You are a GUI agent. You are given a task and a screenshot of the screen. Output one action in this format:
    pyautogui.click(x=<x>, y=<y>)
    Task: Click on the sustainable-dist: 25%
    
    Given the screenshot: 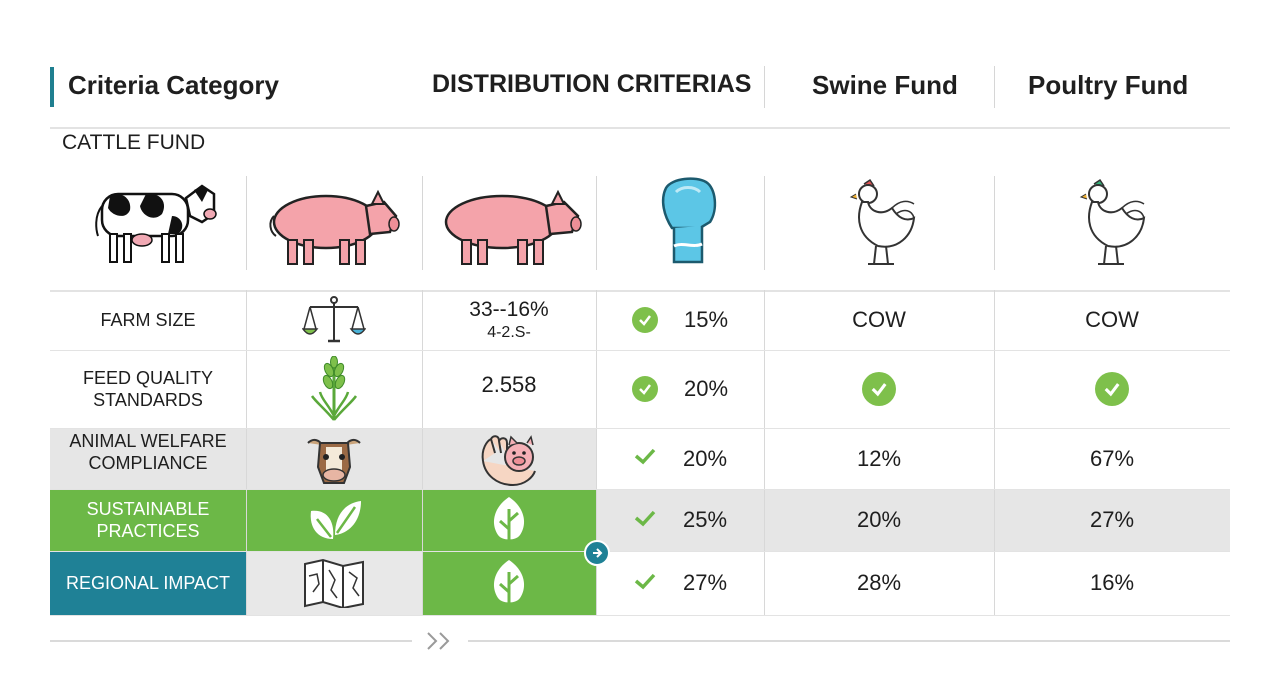 What is the action you would take?
    pyautogui.click(x=680, y=520)
    